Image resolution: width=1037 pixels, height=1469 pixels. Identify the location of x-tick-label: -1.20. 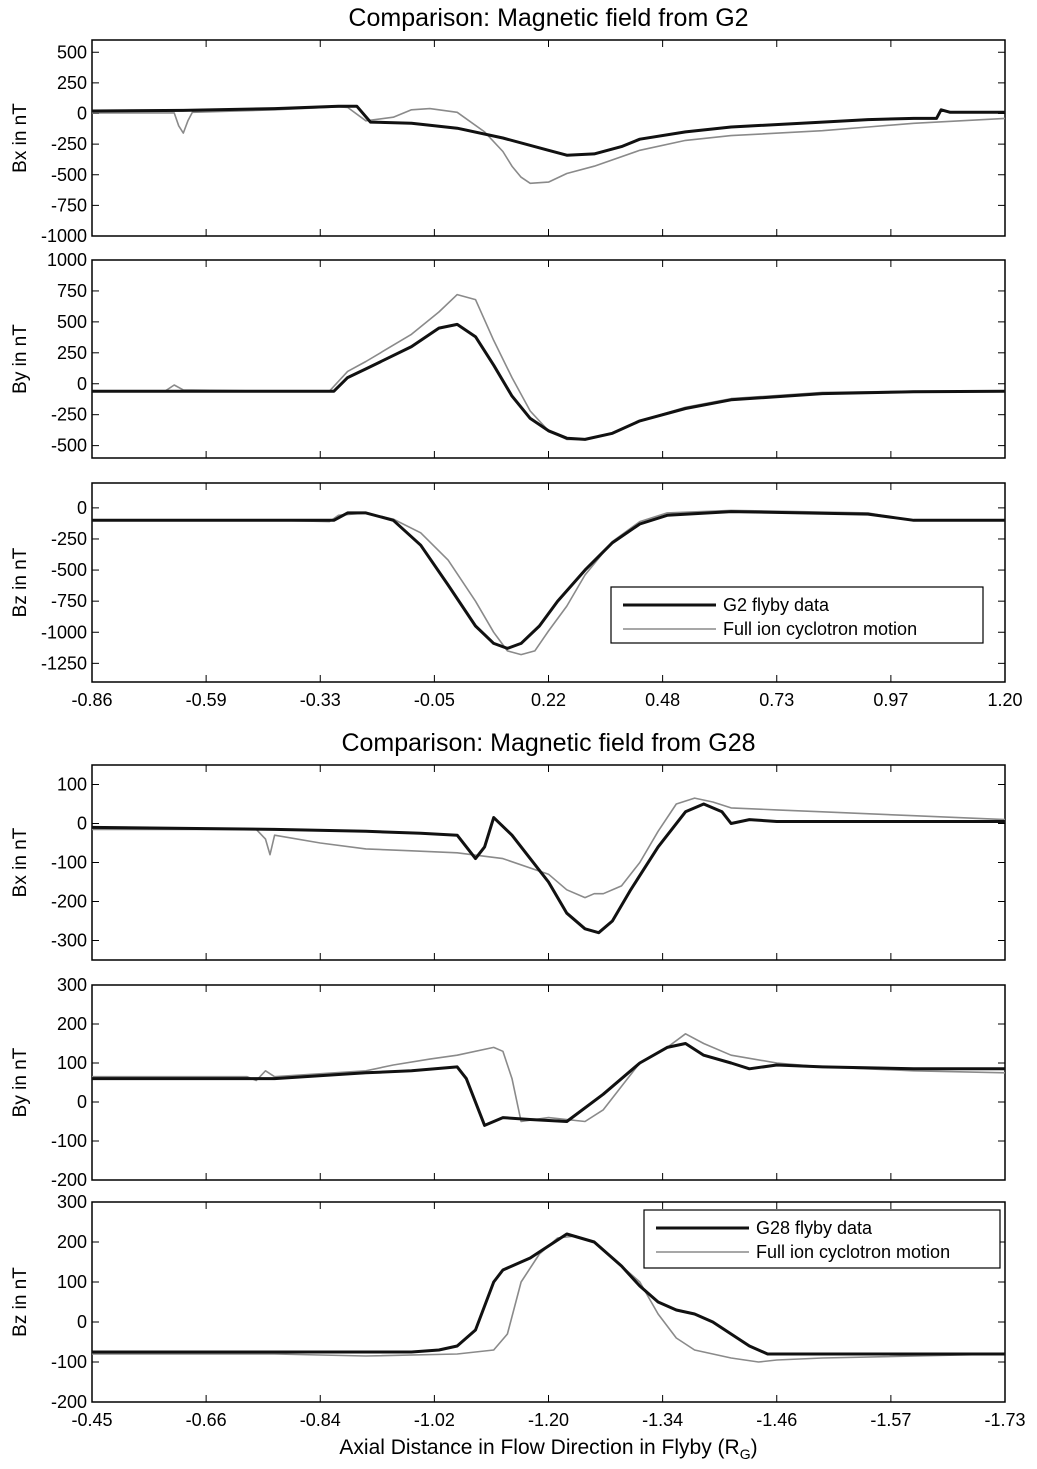
(548, 1420).